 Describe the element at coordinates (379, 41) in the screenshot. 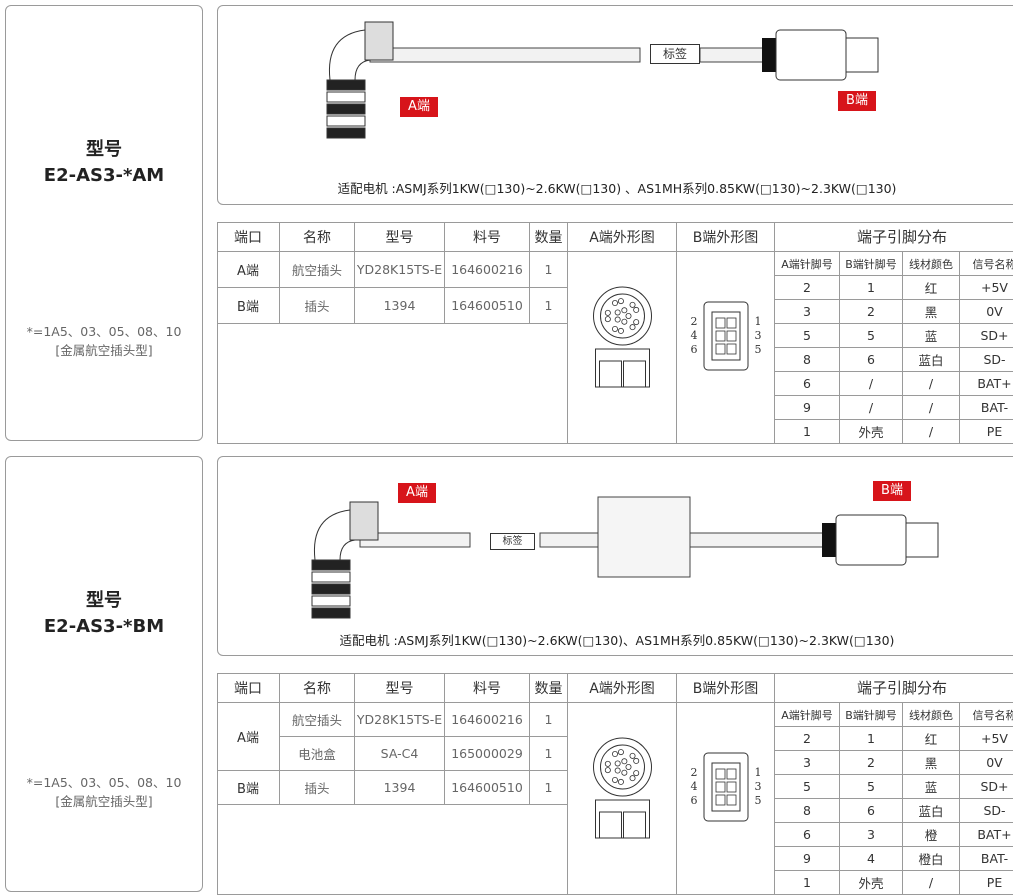

I see `a-connector-nut` at that location.